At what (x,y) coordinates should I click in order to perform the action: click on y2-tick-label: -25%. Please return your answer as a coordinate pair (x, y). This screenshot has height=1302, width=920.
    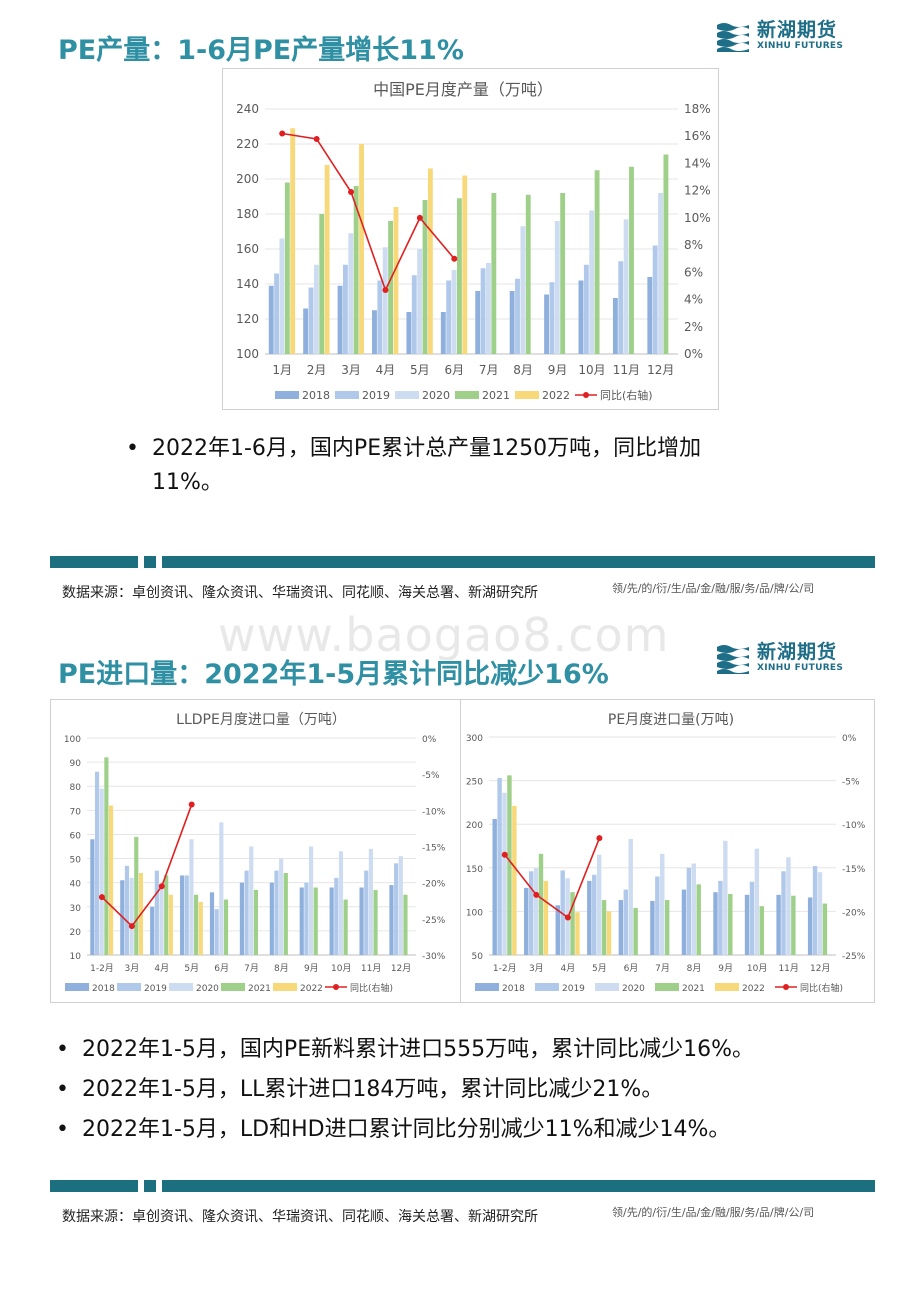
    Looking at the image, I should click on (434, 921).